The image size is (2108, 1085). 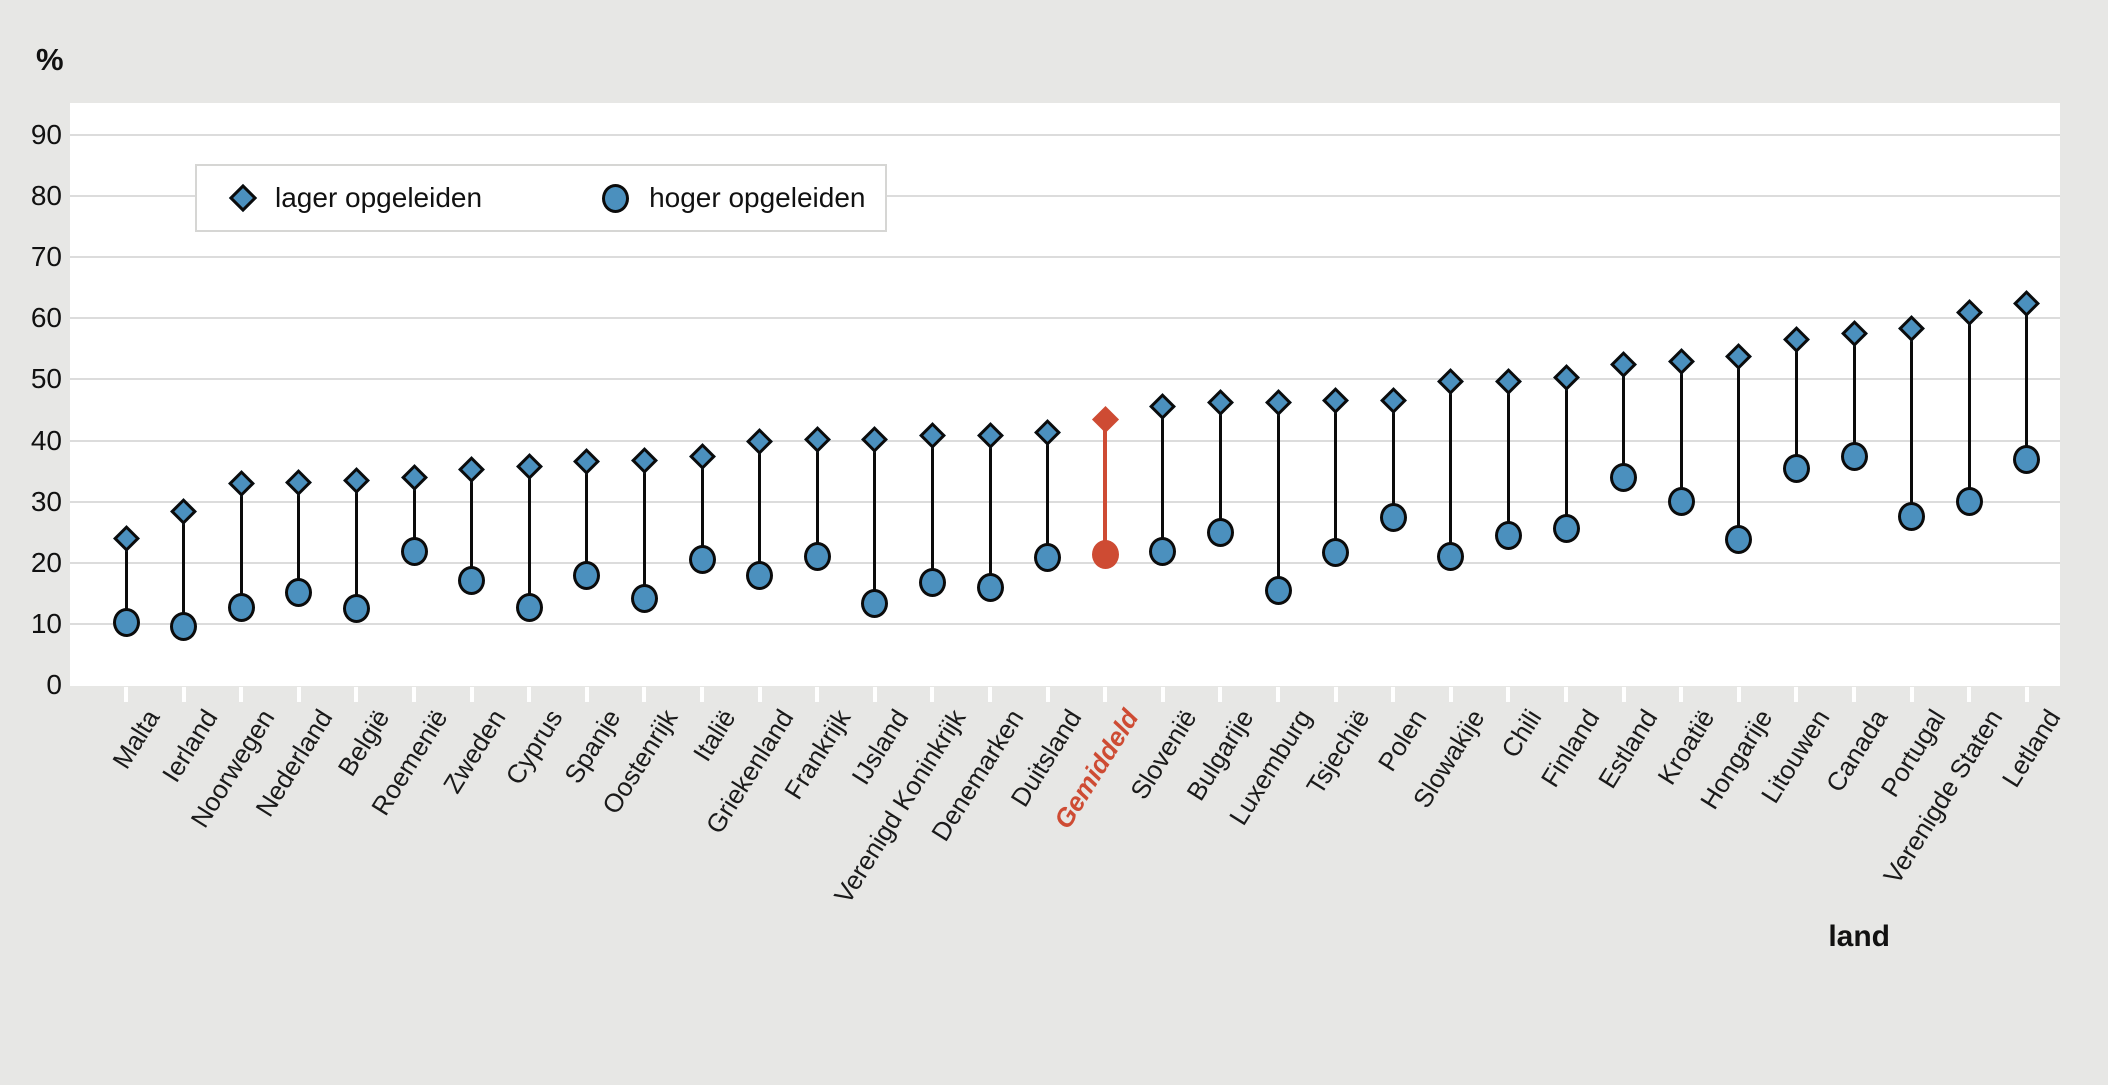 I want to click on legend-item-circle: hoger opgeleiden, so click(x=673, y=198).